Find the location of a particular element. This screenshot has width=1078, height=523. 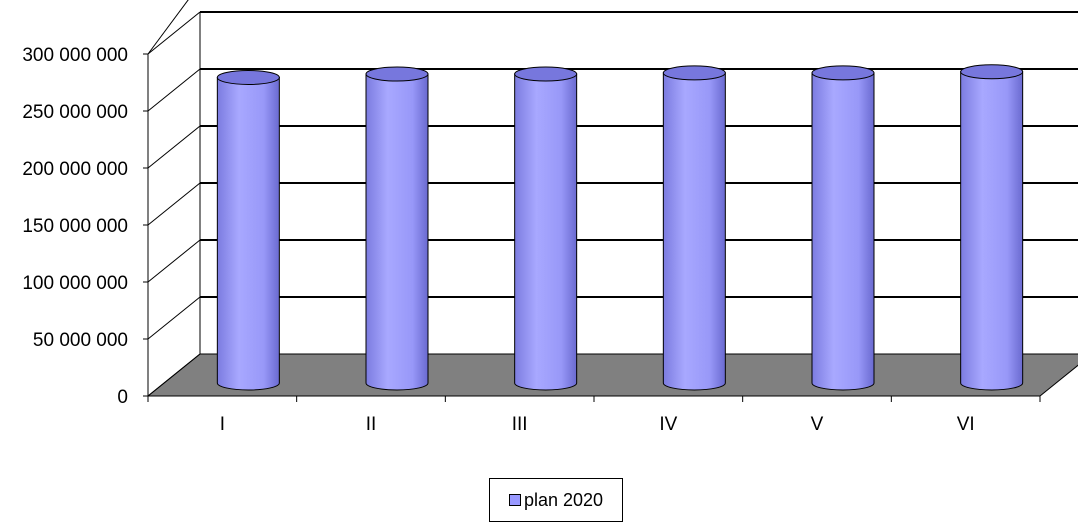

x-tick-label: I is located at coordinates (222, 424).